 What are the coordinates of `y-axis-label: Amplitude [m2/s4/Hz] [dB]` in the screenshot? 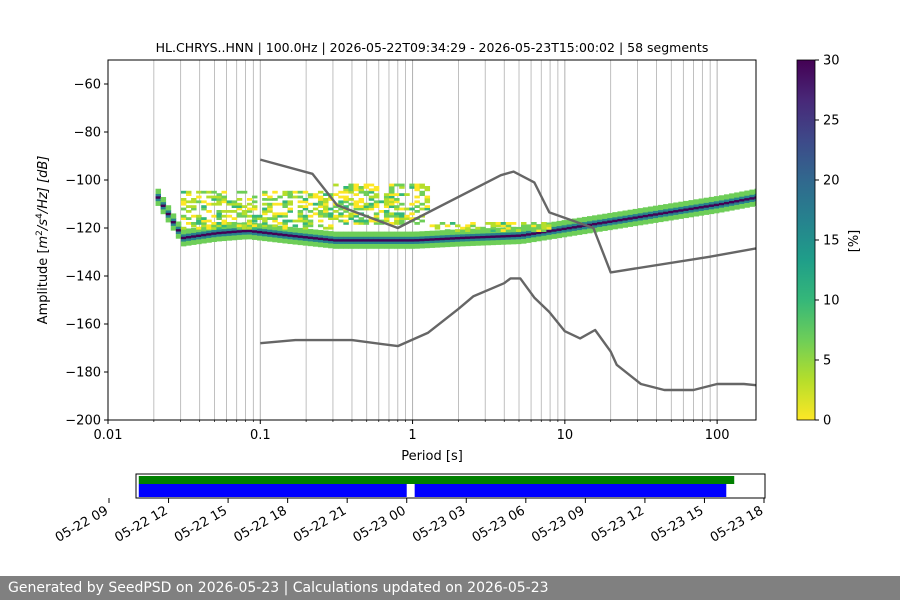 It's located at (43, 240).